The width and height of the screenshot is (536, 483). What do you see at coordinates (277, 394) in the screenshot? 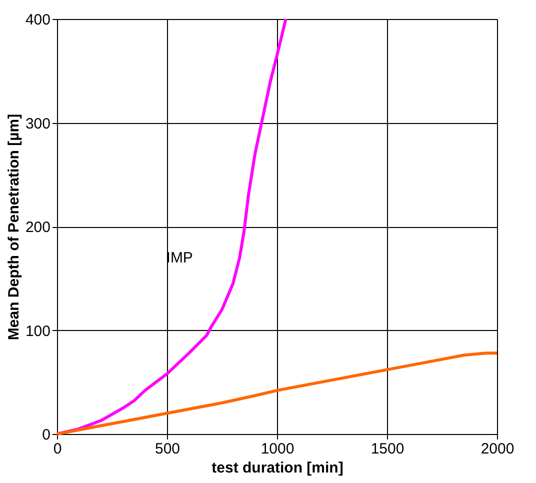
I see `line-series` at bounding box center [277, 394].